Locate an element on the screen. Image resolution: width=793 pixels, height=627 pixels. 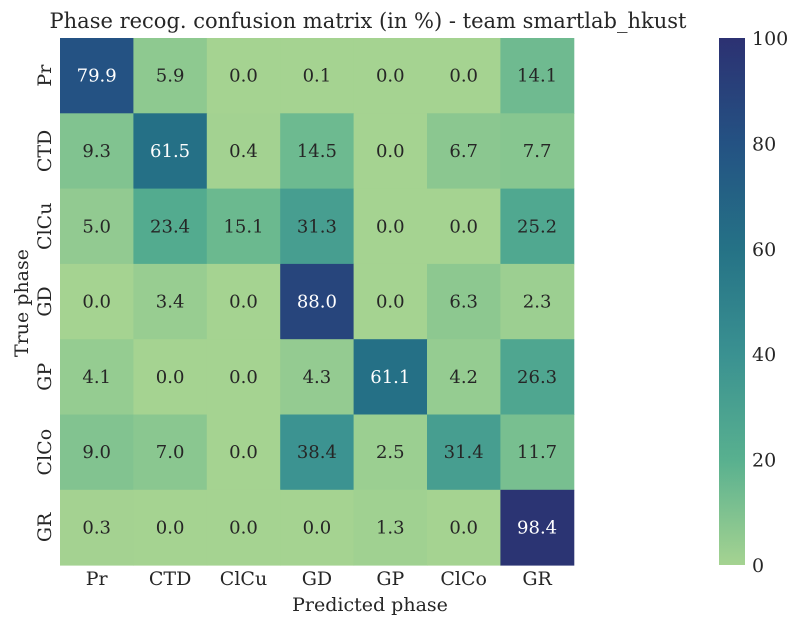
cell-value-label: 4.1 is located at coordinates (96, 377).